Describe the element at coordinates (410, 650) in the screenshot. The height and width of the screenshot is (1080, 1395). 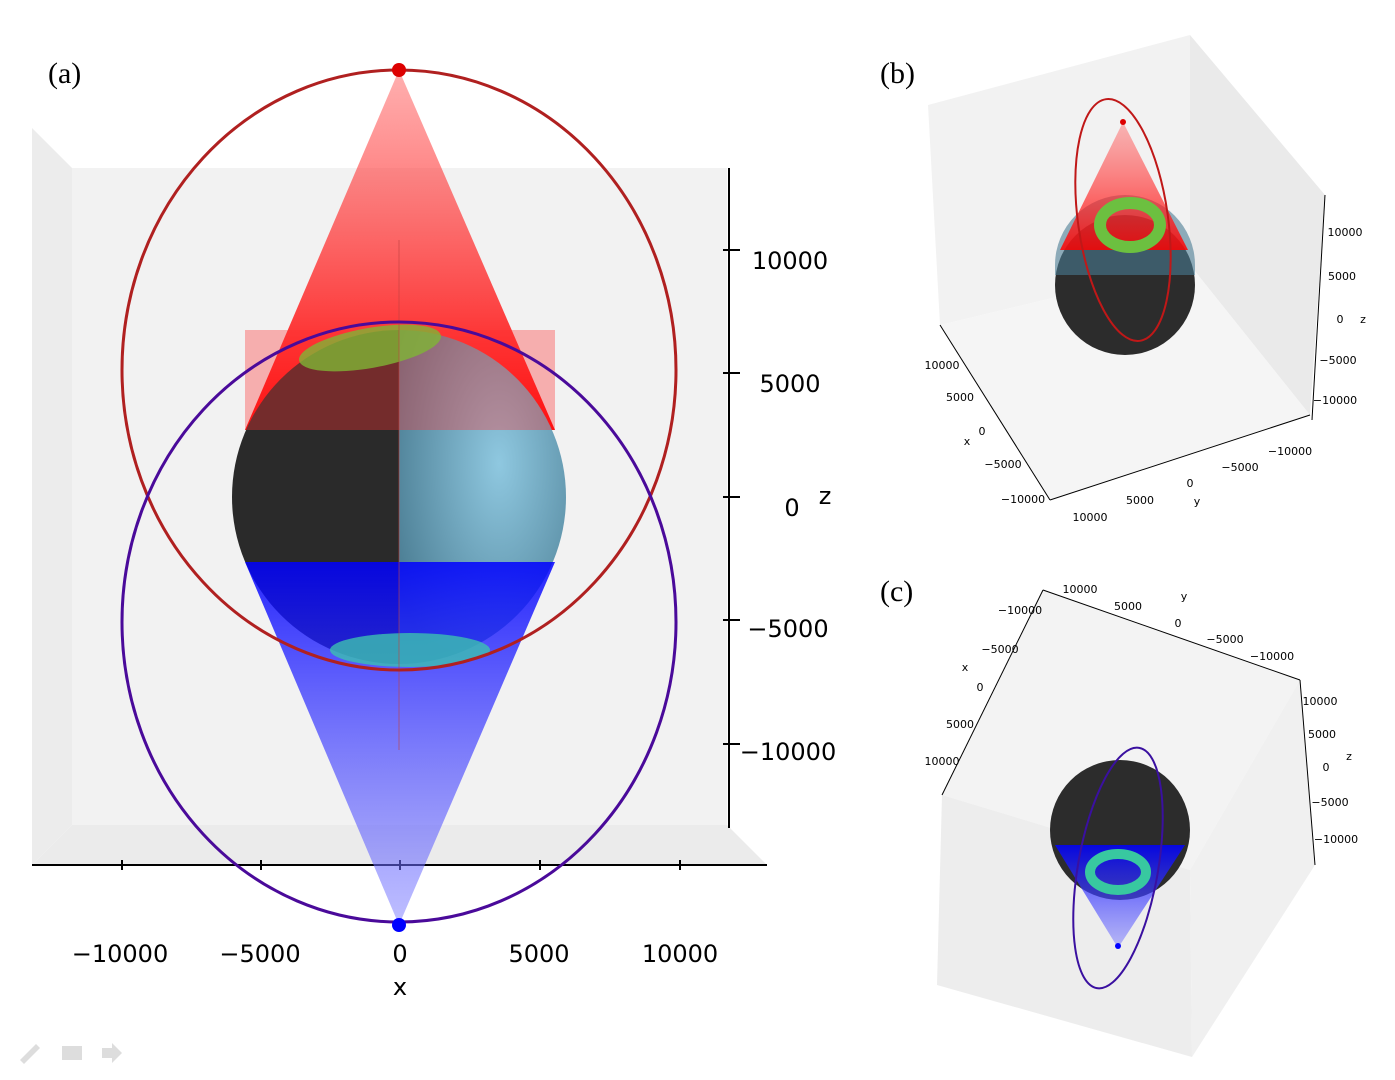
I see `aurora-south` at that location.